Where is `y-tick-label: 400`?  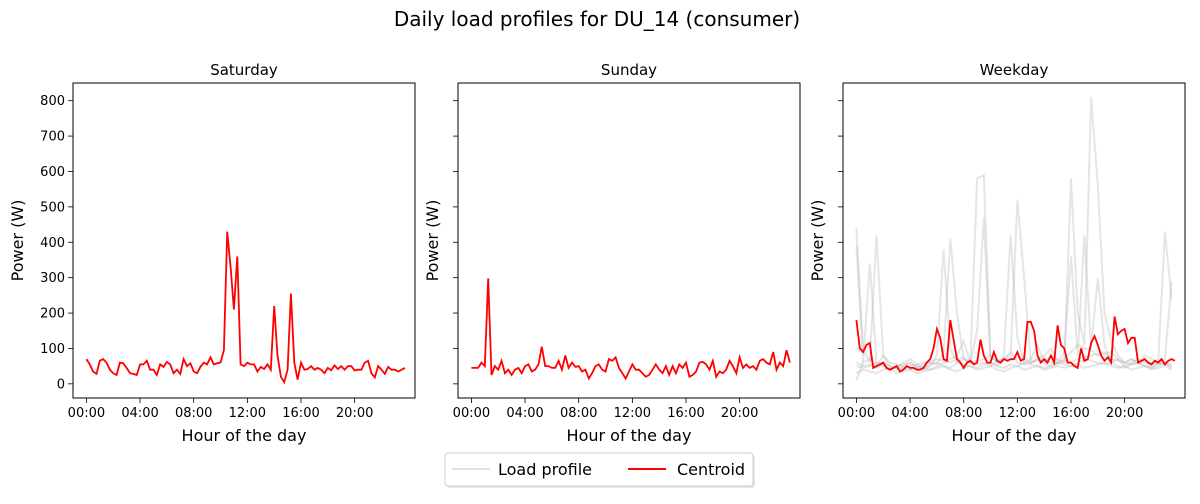
y-tick-label: 400 is located at coordinates (52, 243).